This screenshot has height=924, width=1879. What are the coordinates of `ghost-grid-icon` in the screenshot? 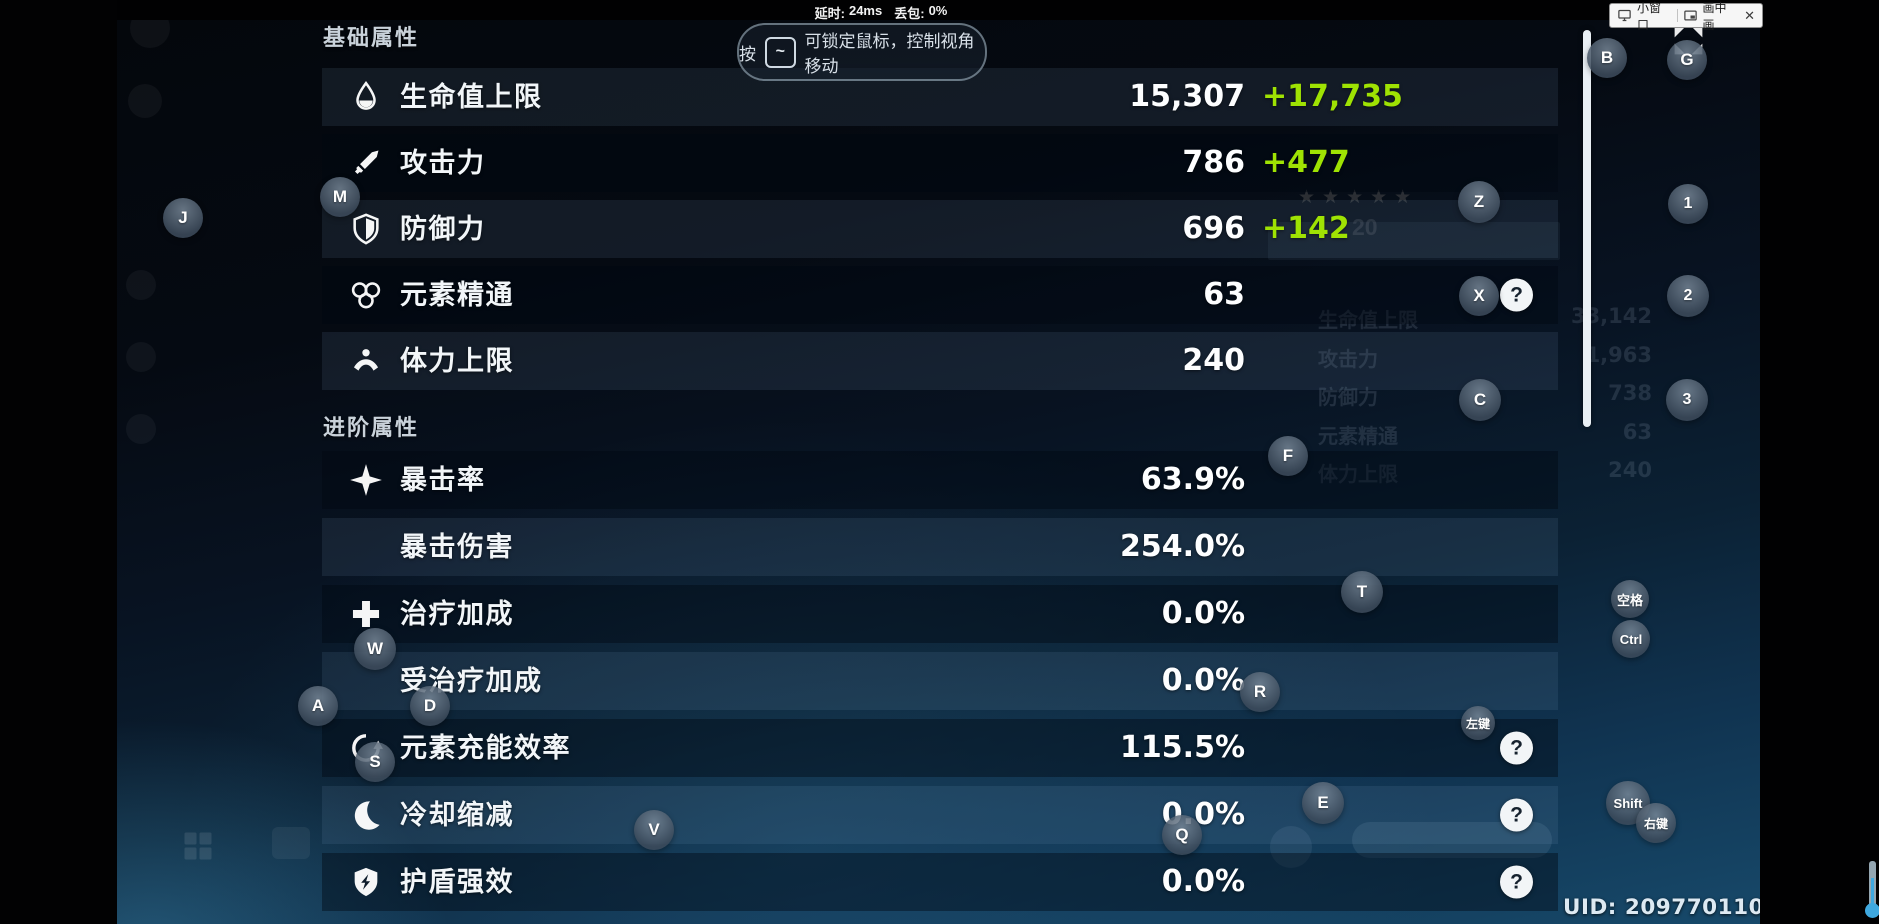 It's located at (198, 846).